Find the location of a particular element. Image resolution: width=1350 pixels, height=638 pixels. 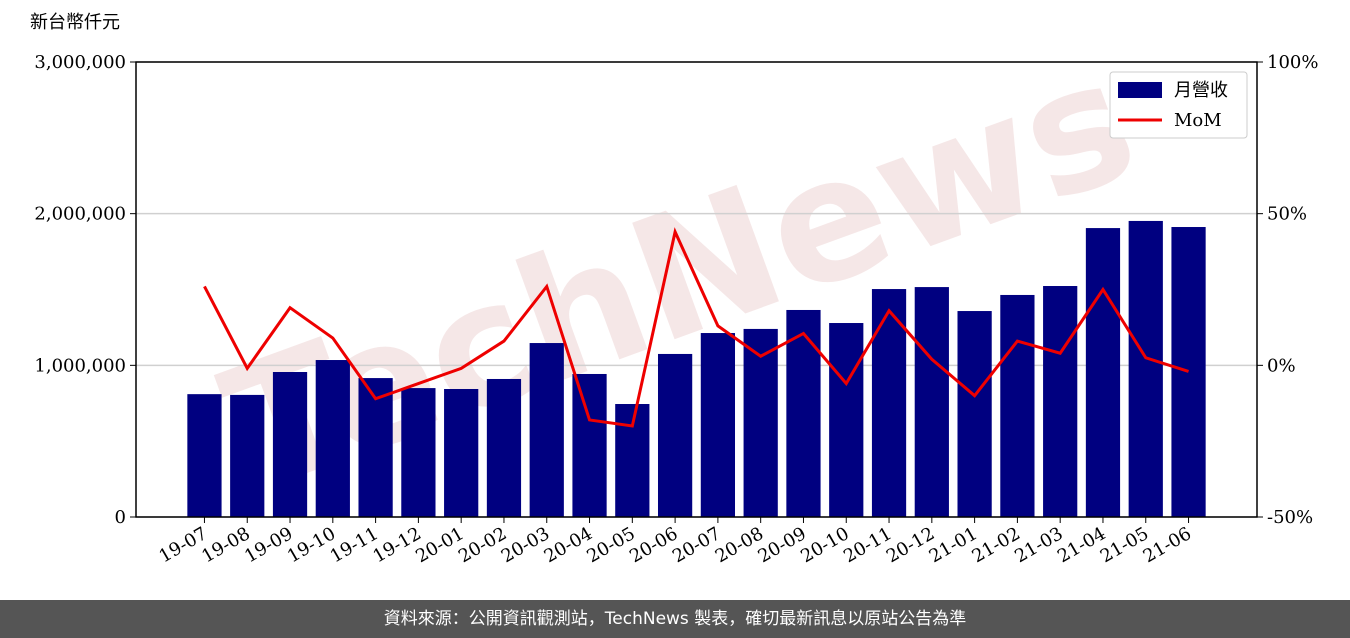

x-tick-label: 21-06 is located at coordinates (1167, 545).